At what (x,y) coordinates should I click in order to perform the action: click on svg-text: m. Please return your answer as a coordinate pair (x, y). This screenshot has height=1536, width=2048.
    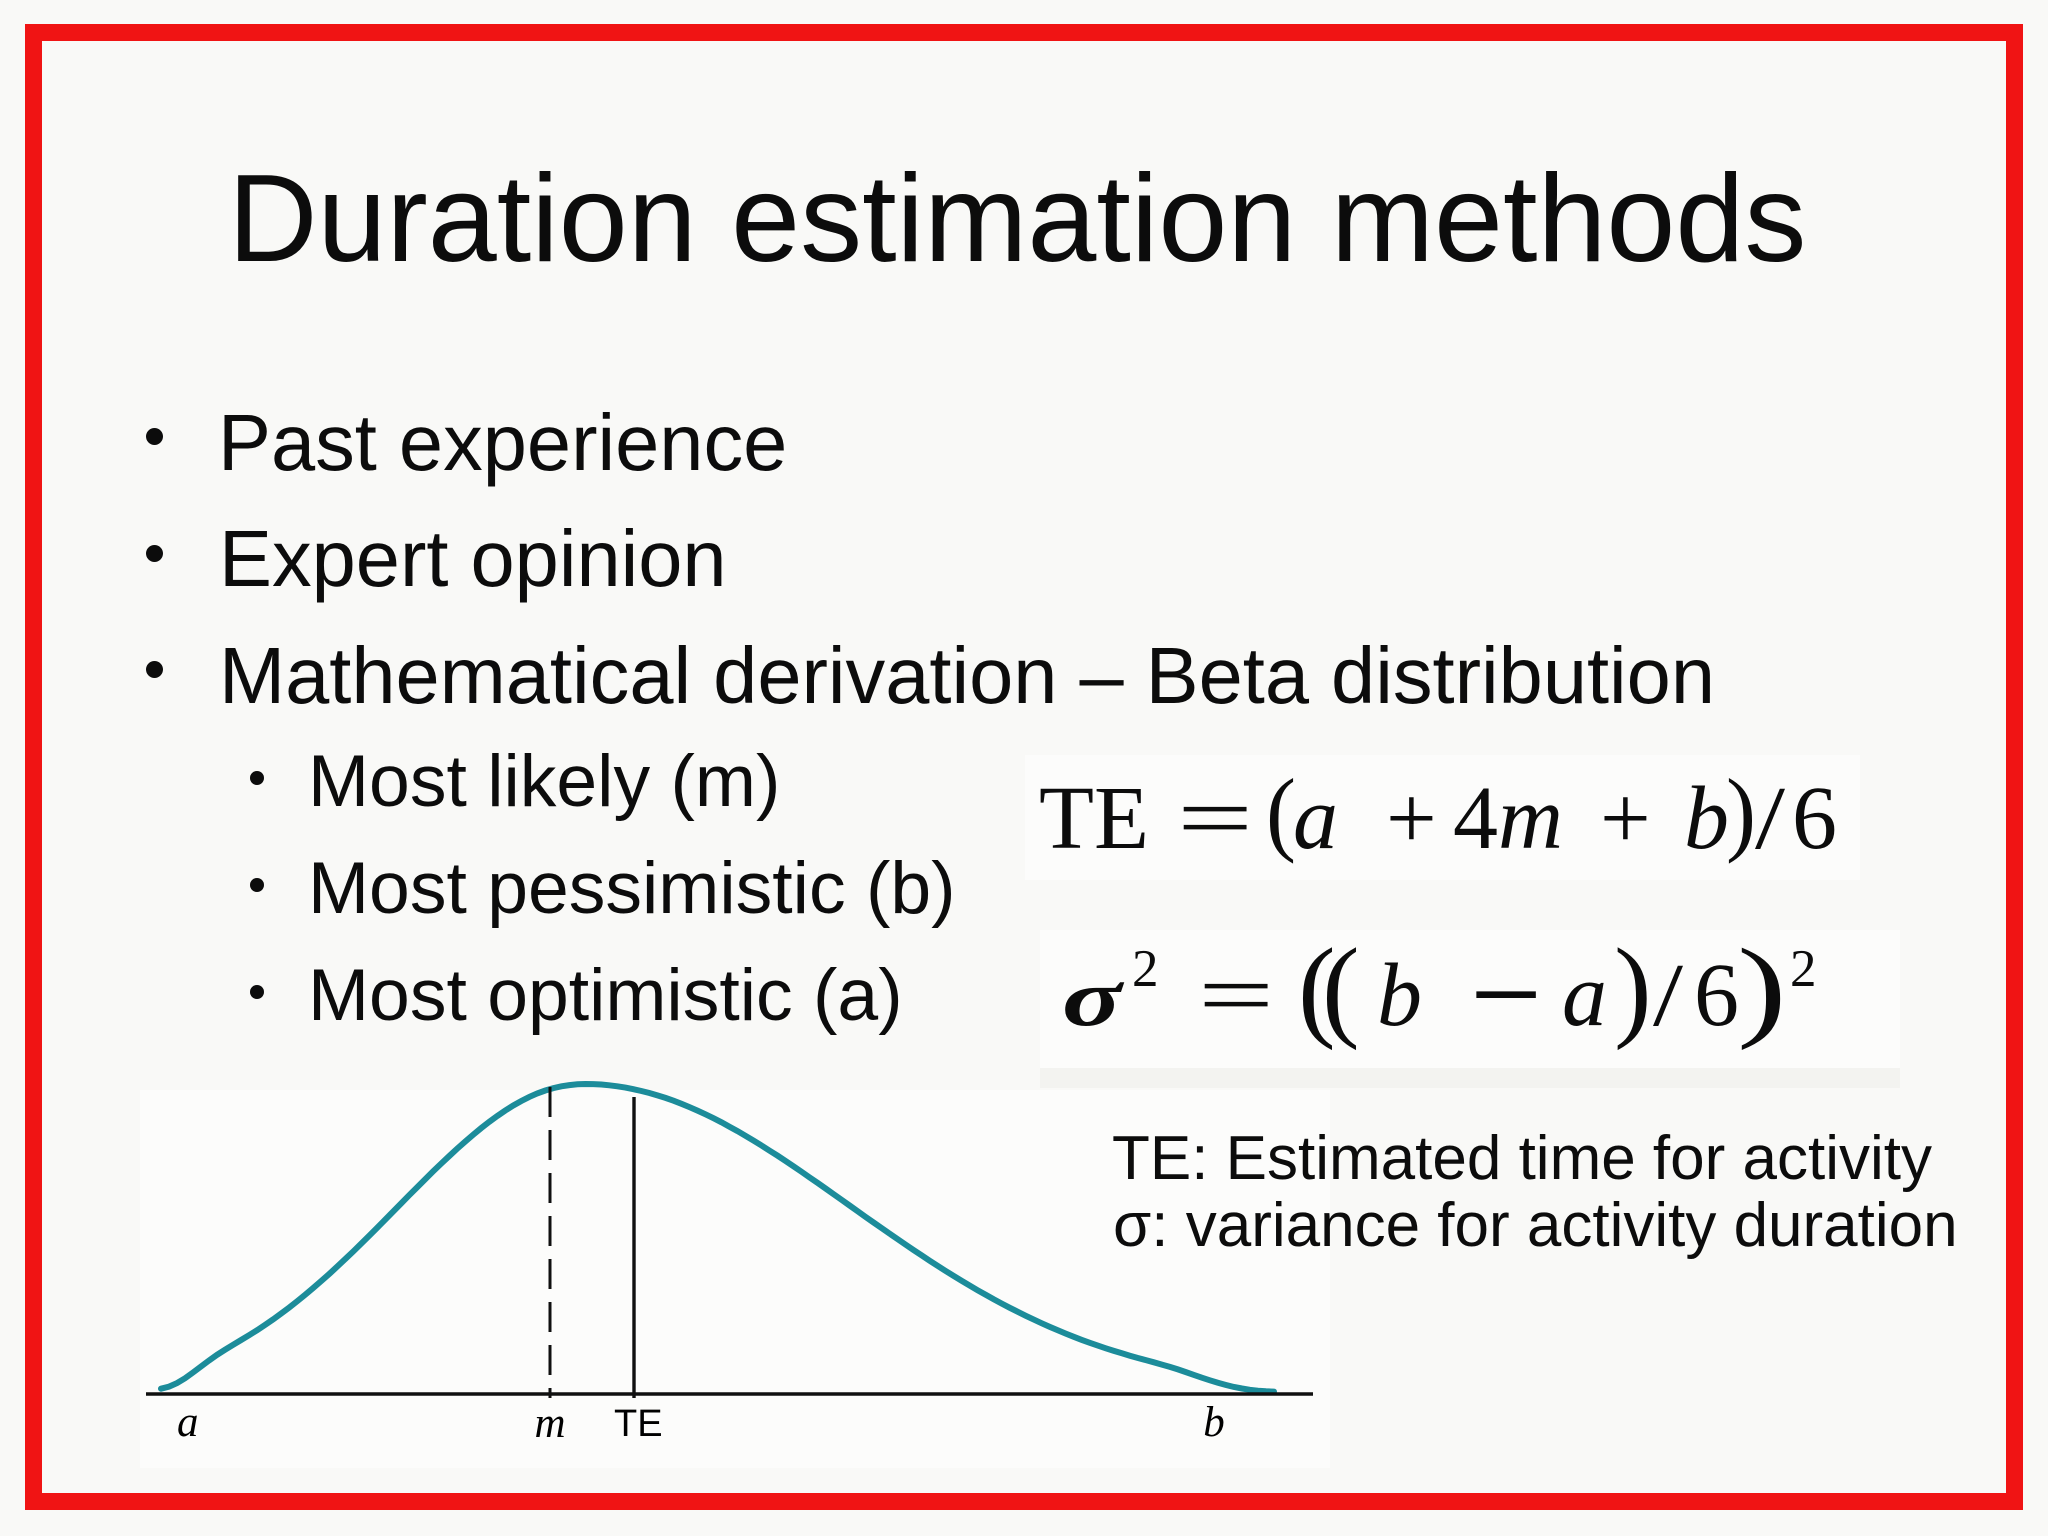
    Looking at the image, I should click on (549, 1423).